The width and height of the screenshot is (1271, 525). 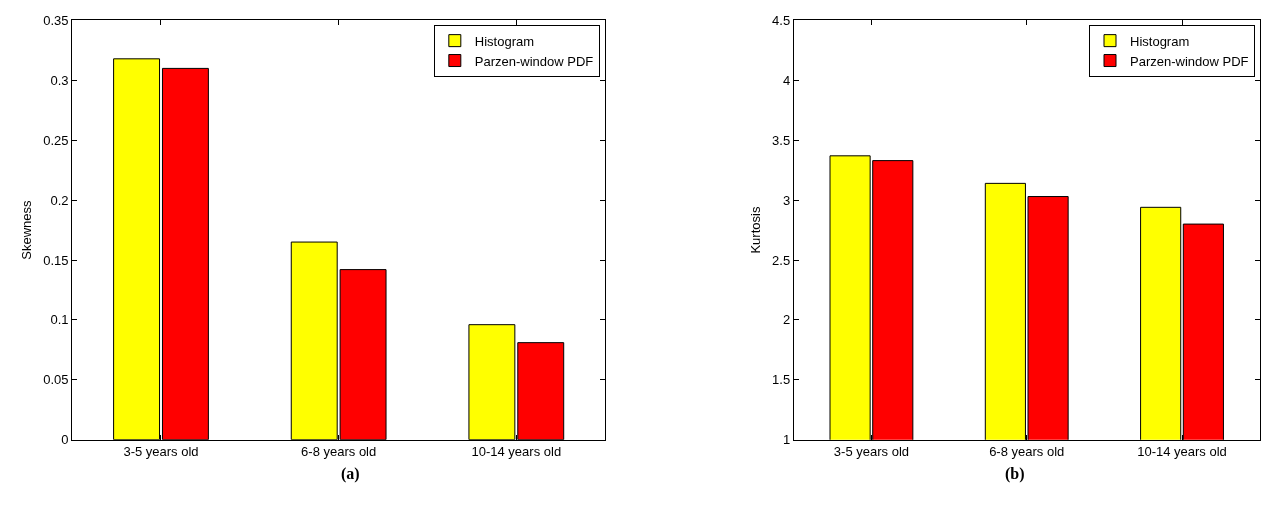 What do you see at coordinates (781, 380) in the screenshot?
I see `y-tick-label: 1.5` at bounding box center [781, 380].